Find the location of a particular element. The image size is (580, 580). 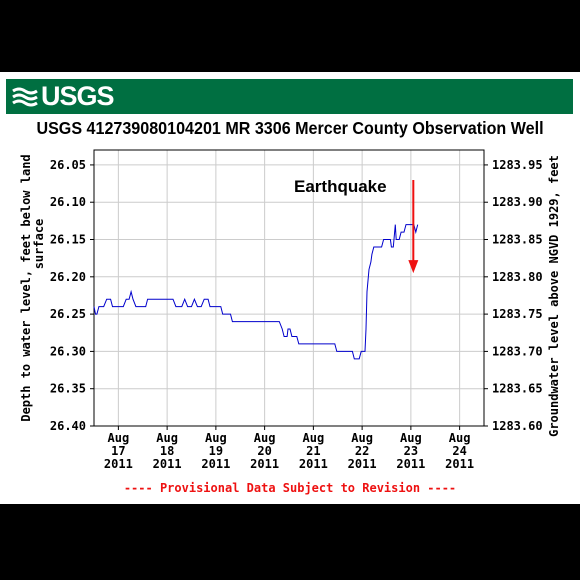

x-tick-date: 21 is located at coordinates (313, 451).